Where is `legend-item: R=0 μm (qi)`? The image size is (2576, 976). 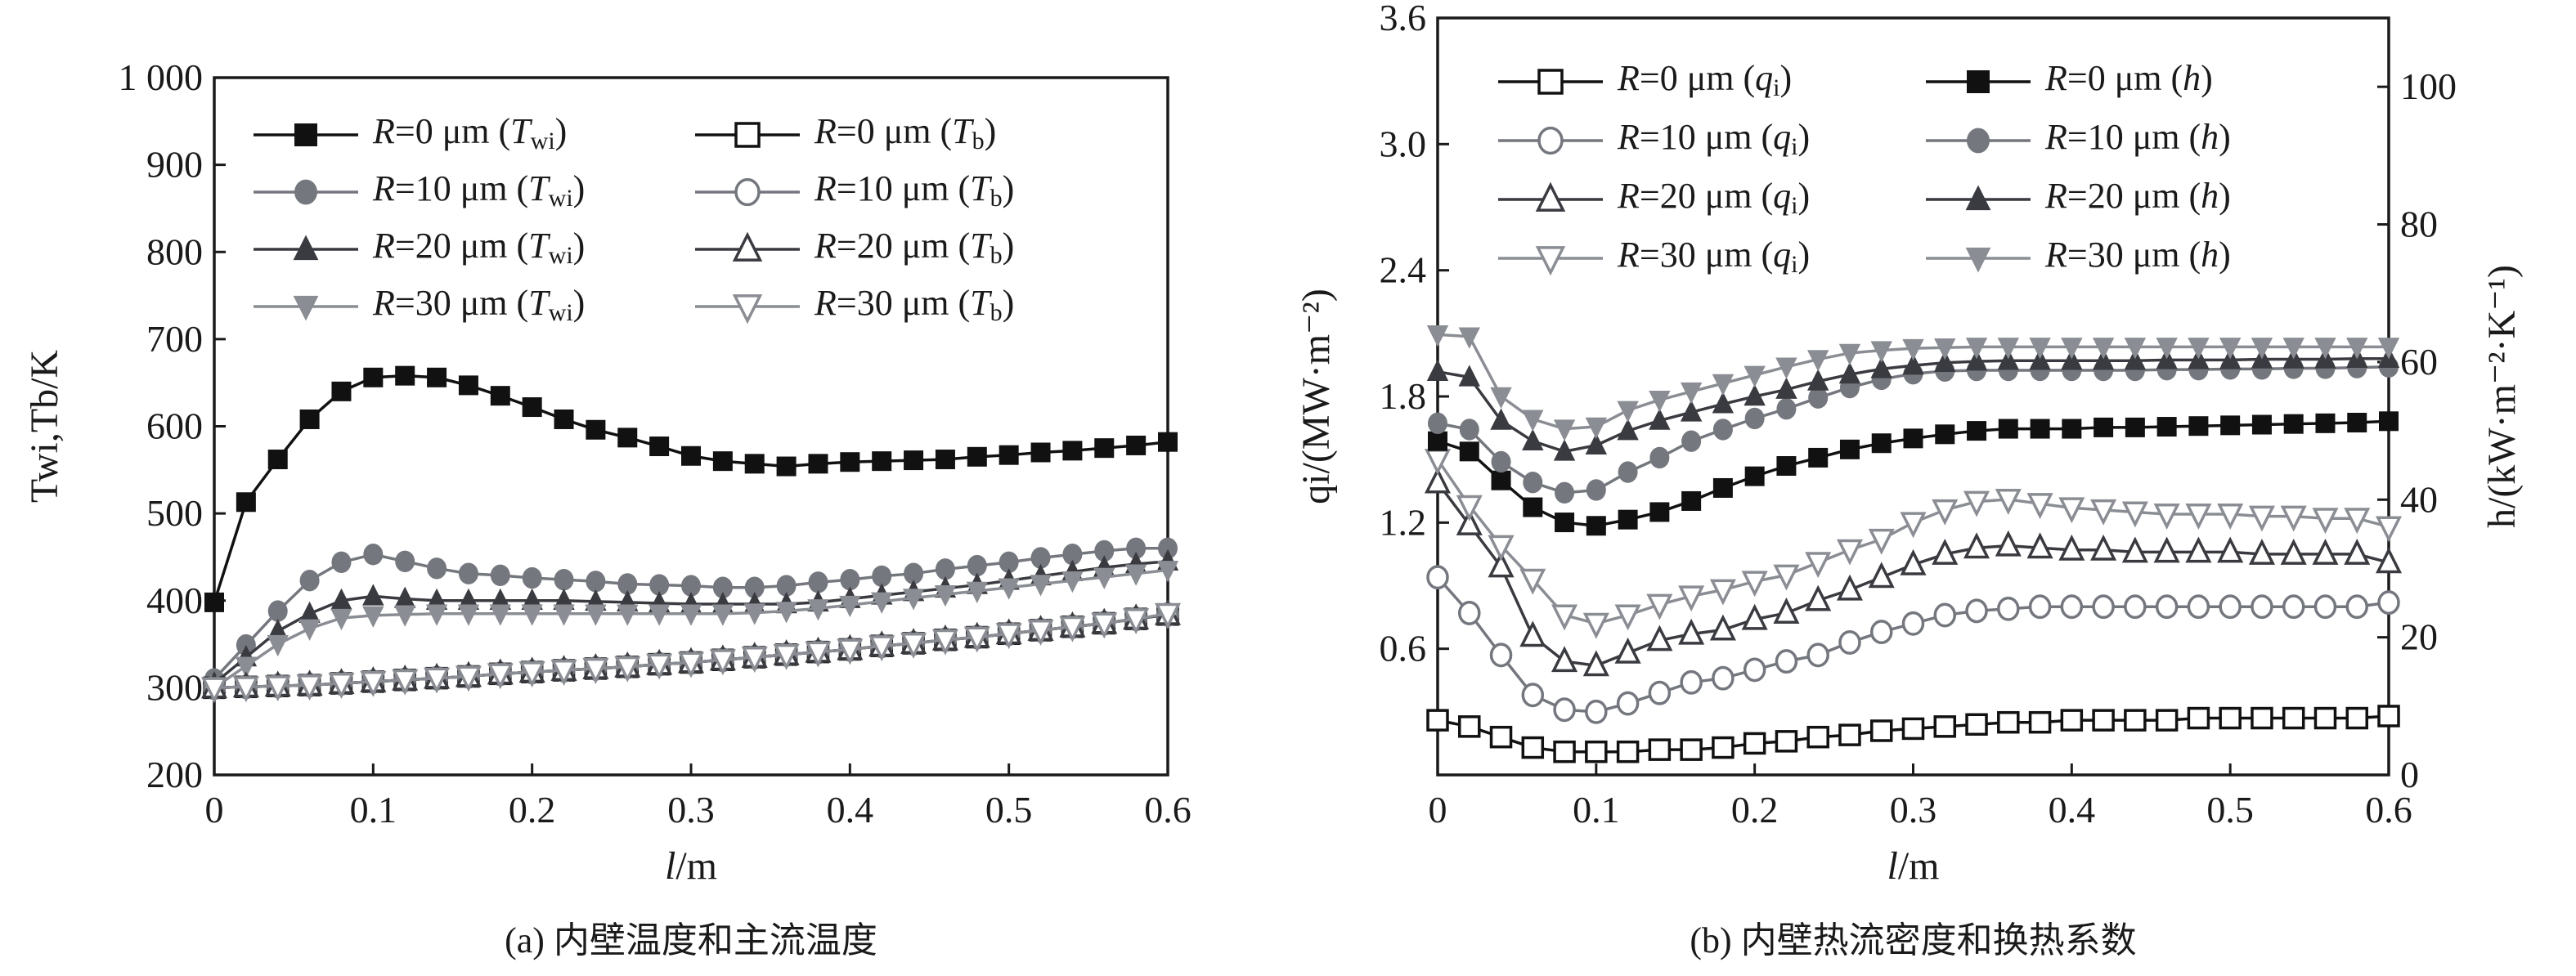
legend-item: R=0 μm (qi) is located at coordinates (1645, 79).